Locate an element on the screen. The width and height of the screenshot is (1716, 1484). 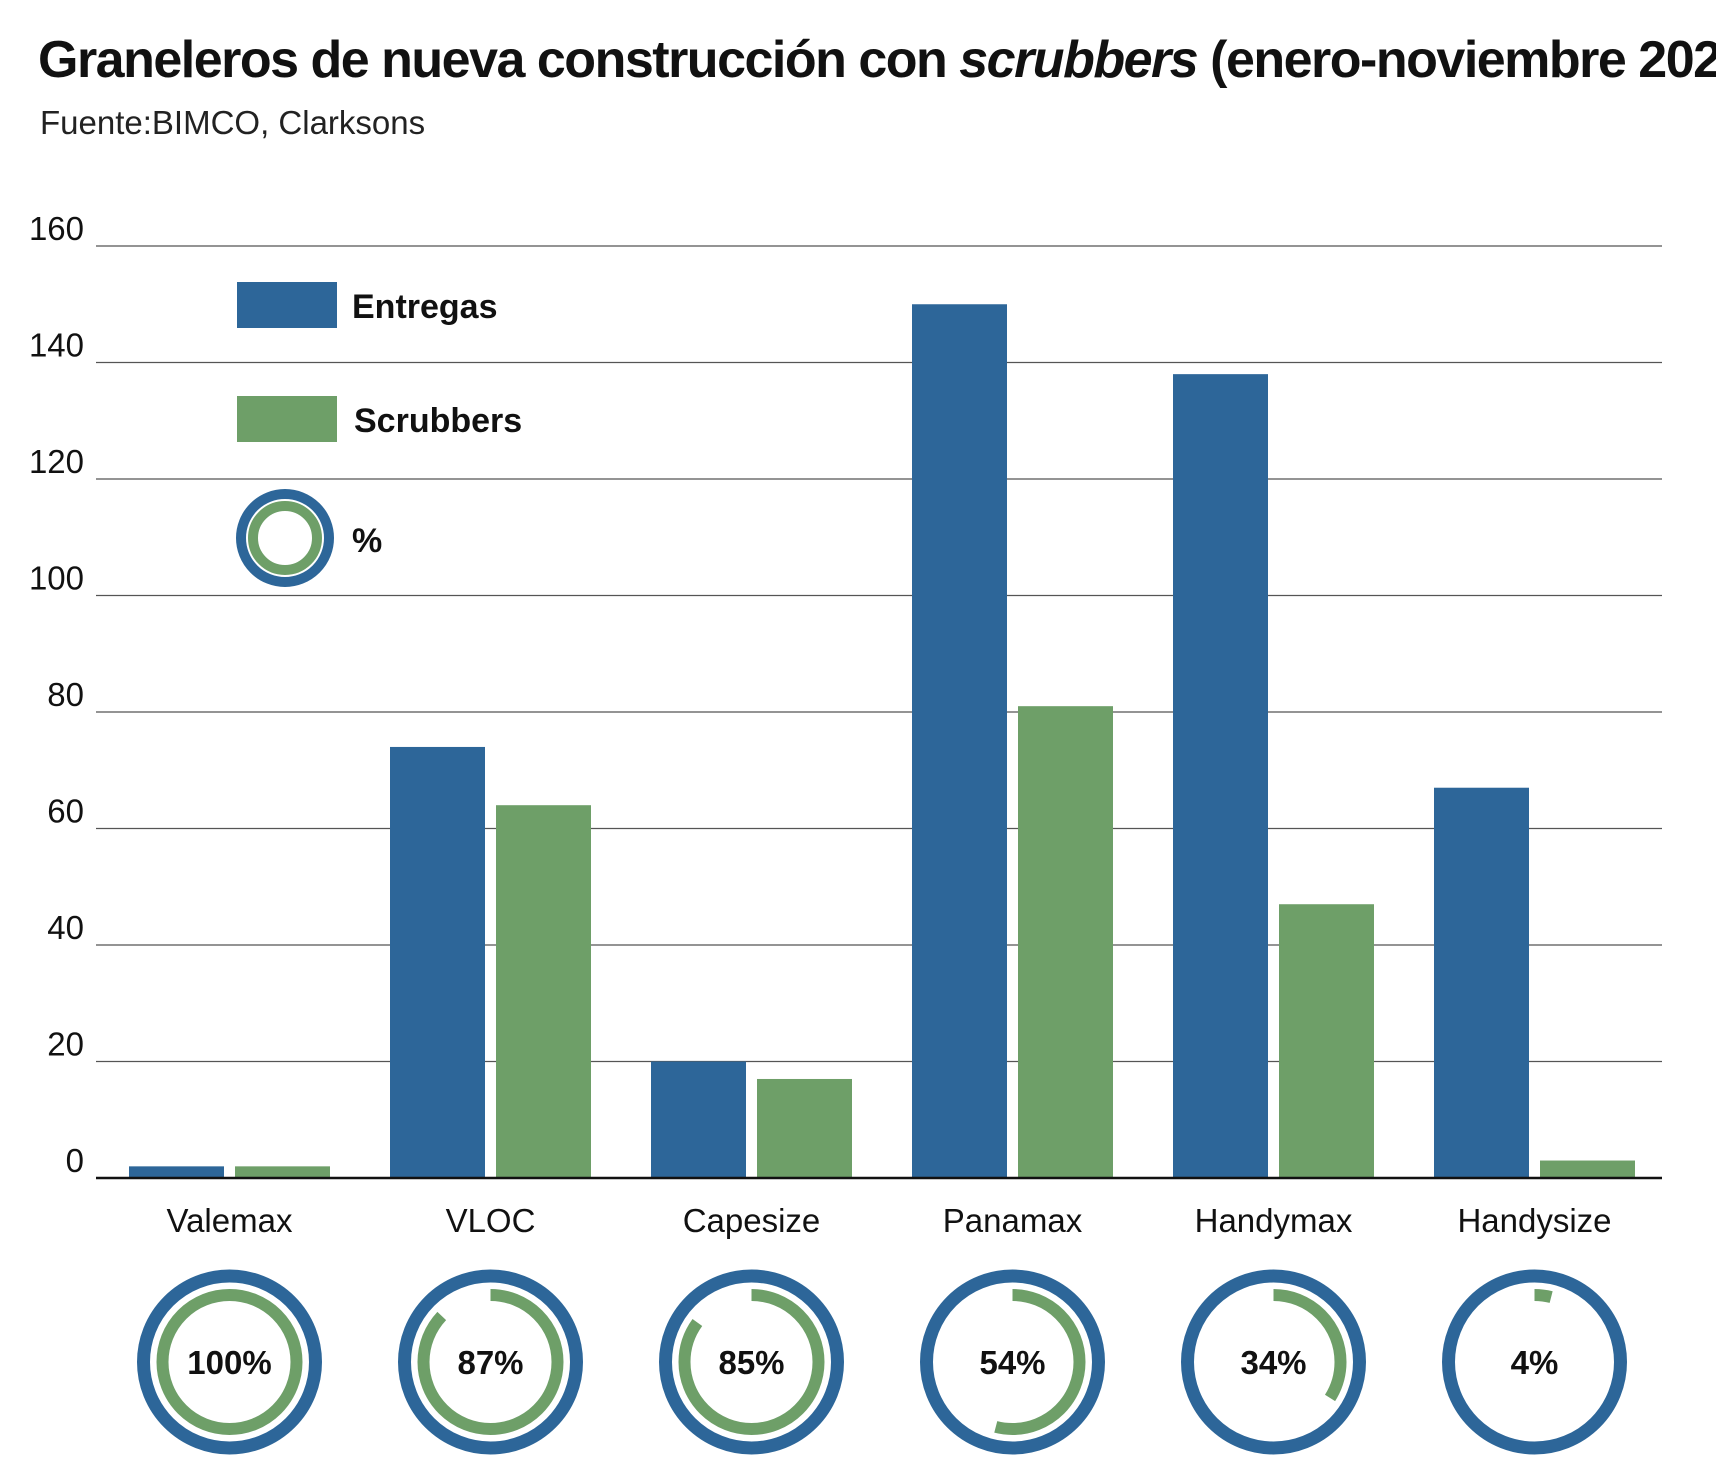
ring-progress-handymax is located at coordinates (1273, 1362).